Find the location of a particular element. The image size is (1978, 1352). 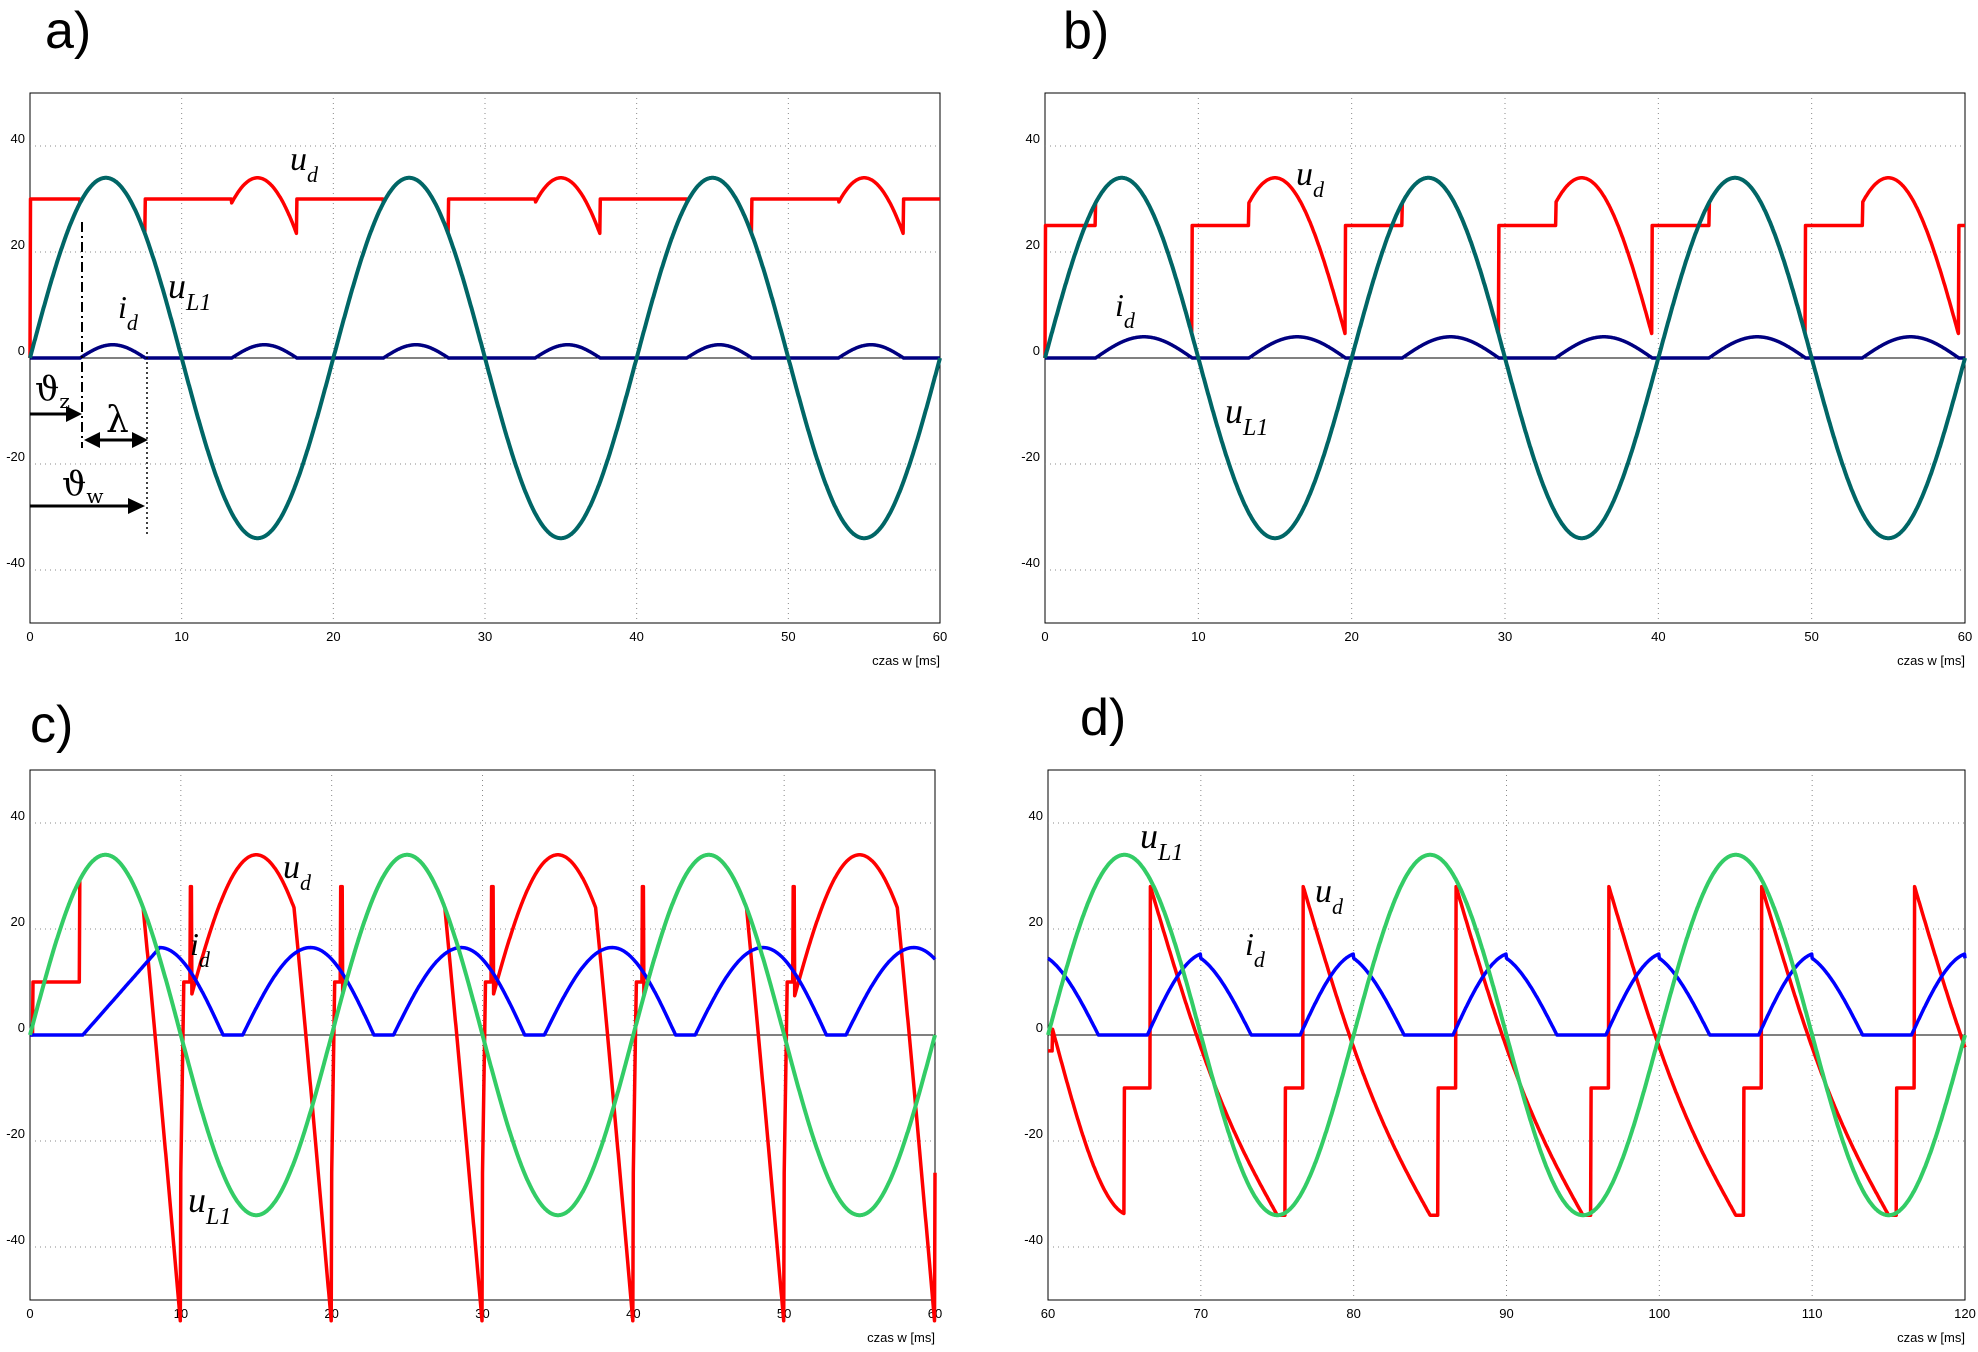

x-tick-label: 110 is located at coordinates (1812, 1313).